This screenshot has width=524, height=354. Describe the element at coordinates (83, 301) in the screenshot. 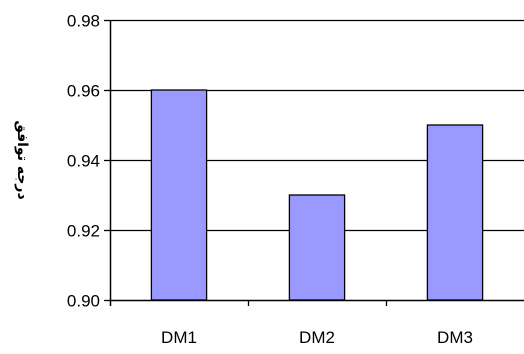

I see `y-tick-label: 0.90` at that location.